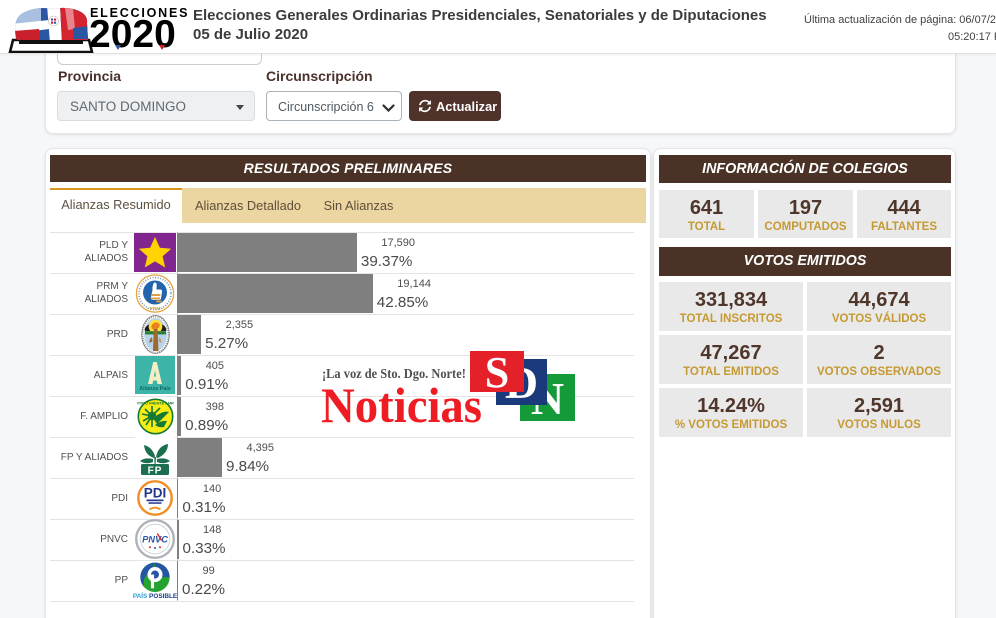 This screenshot has height=618, width=996. I want to click on svg-text: PAÍS POSIBLE, so click(155, 595).